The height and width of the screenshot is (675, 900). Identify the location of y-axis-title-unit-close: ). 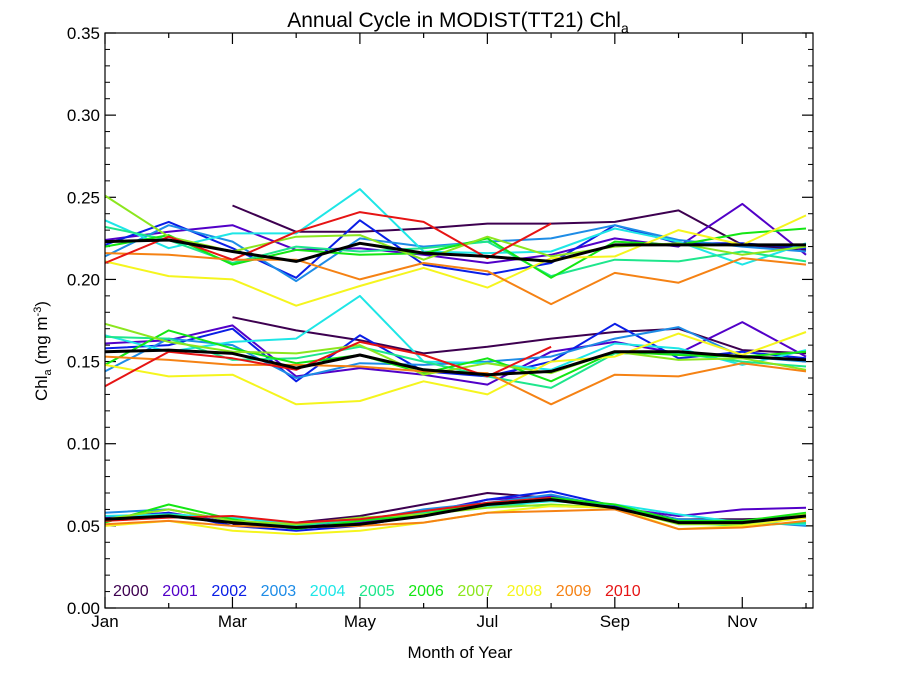
(41, 304).